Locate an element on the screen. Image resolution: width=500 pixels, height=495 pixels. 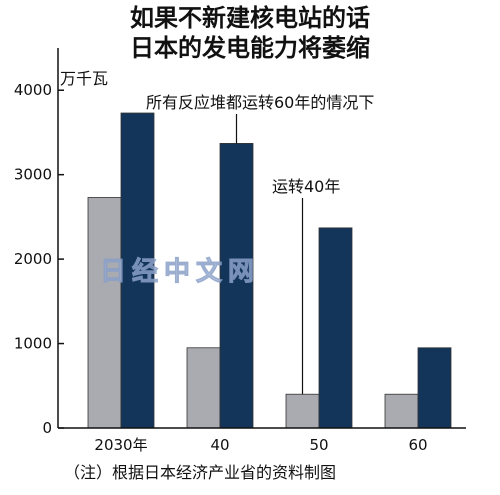
y-tick-label: 4000 is located at coordinates (33, 90).